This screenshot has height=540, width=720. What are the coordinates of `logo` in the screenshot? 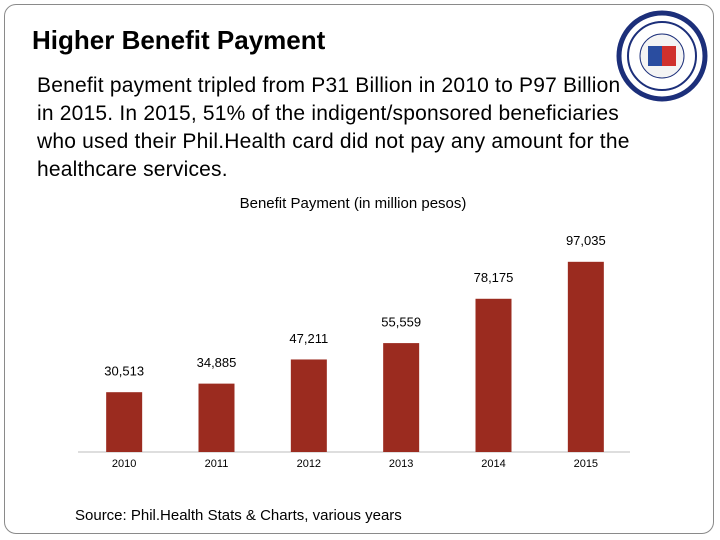 It's located at (662, 56).